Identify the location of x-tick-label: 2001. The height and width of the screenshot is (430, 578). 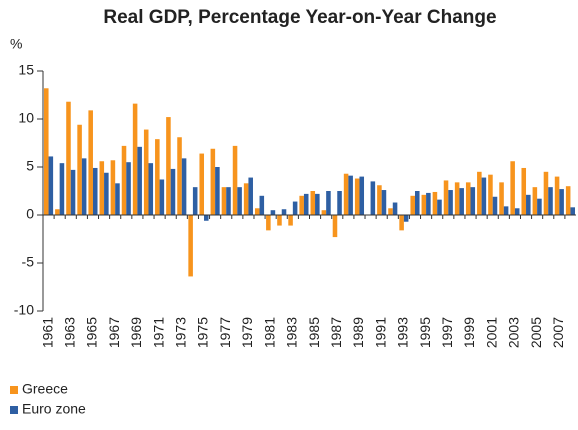
(491, 332).